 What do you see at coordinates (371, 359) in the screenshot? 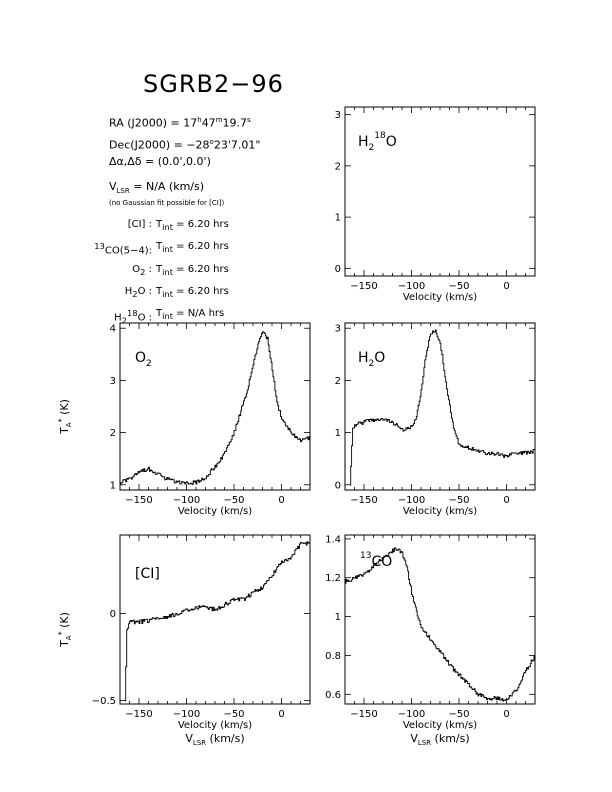
I see `species-label: H2O` at bounding box center [371, 359].